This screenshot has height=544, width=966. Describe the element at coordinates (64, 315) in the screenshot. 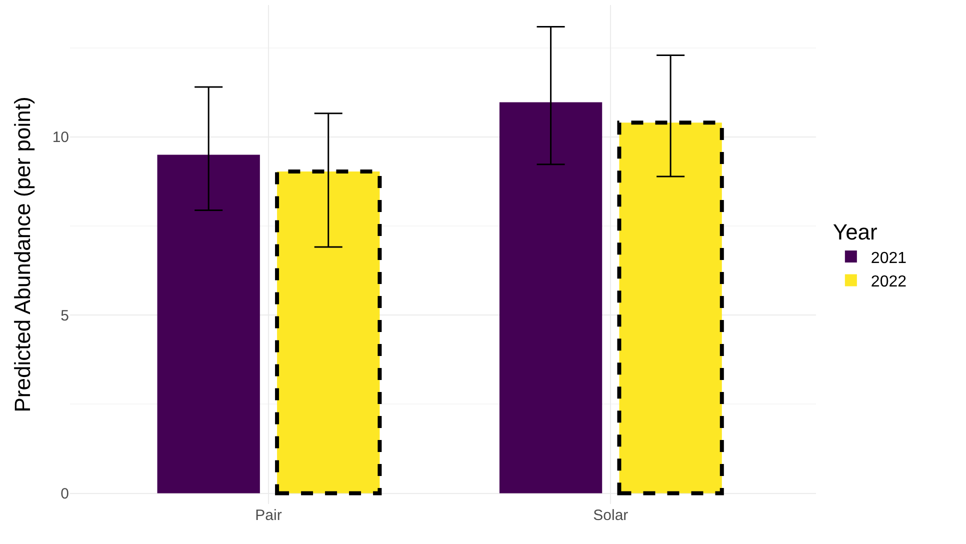

I see `y-tick-label: 5` at that location.